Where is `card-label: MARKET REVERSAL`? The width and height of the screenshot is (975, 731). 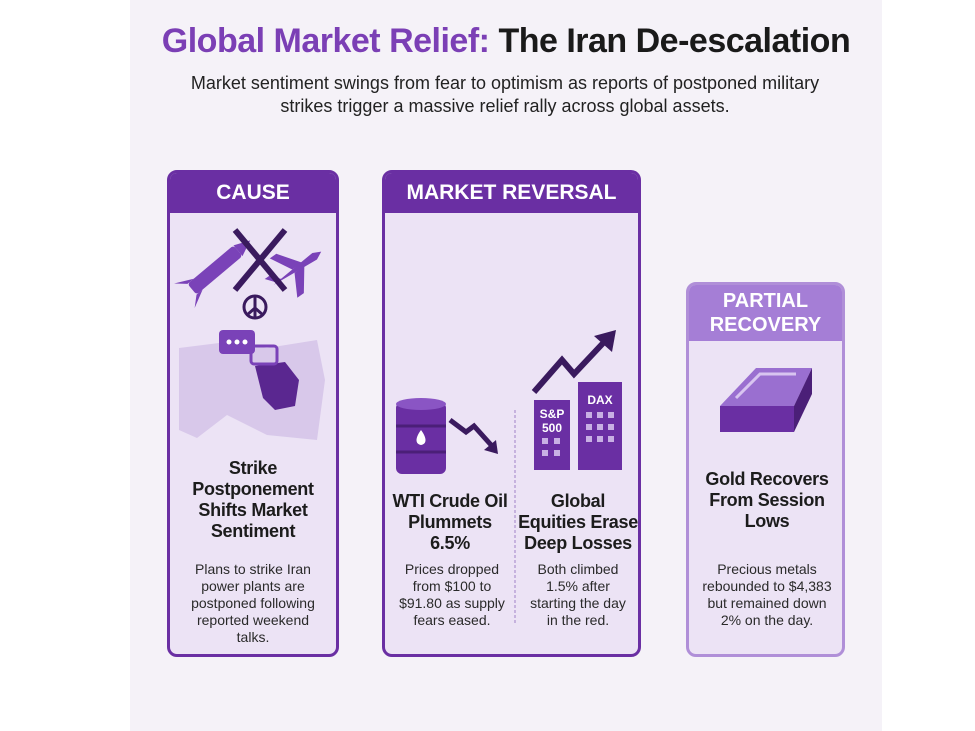
card-label: MARKET REVERSAL is located at coordinates (511, 193).